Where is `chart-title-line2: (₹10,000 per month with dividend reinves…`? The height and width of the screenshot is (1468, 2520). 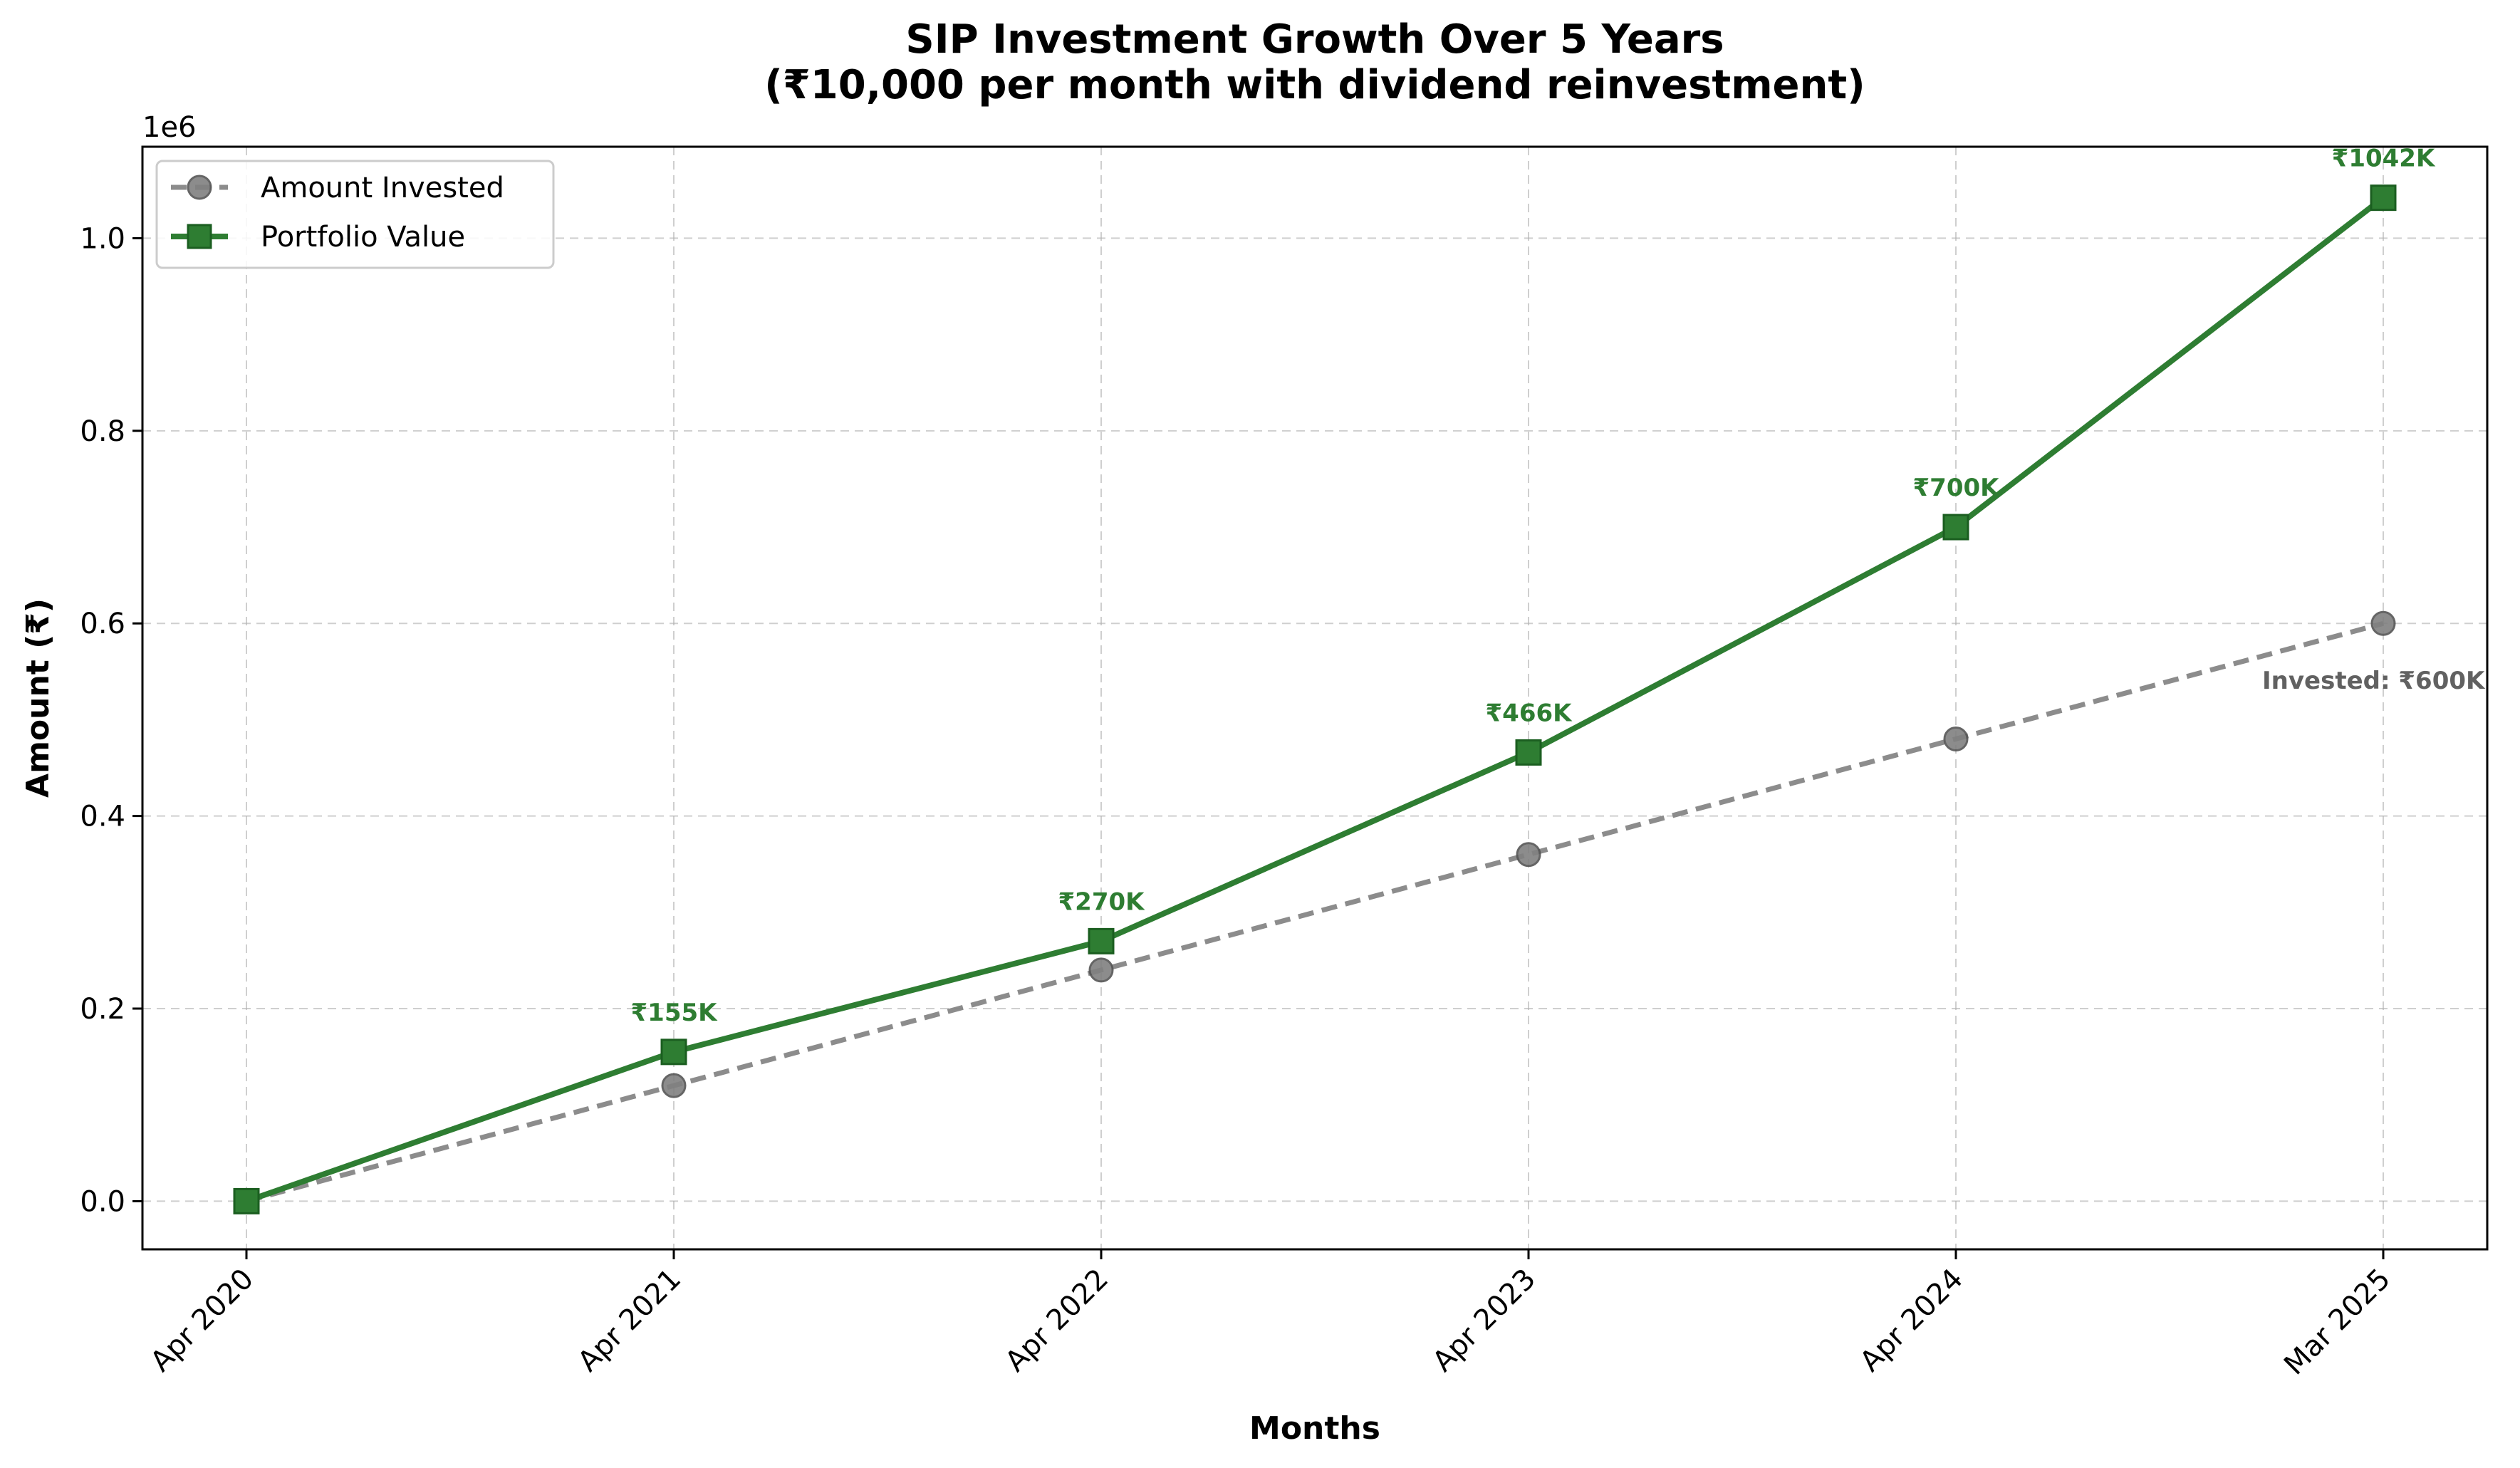
chart-title-line2: (₹10,000 per month with dividend reinves… is located at coordinates (1314, 85).